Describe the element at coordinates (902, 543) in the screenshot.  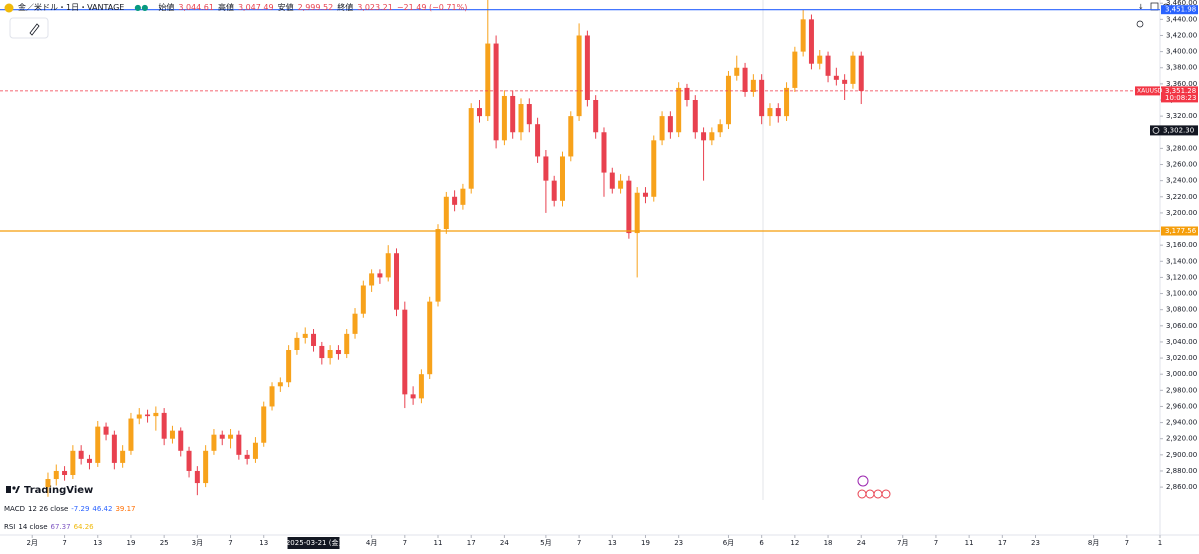
I see `x-tick-label: 7月` at that location.